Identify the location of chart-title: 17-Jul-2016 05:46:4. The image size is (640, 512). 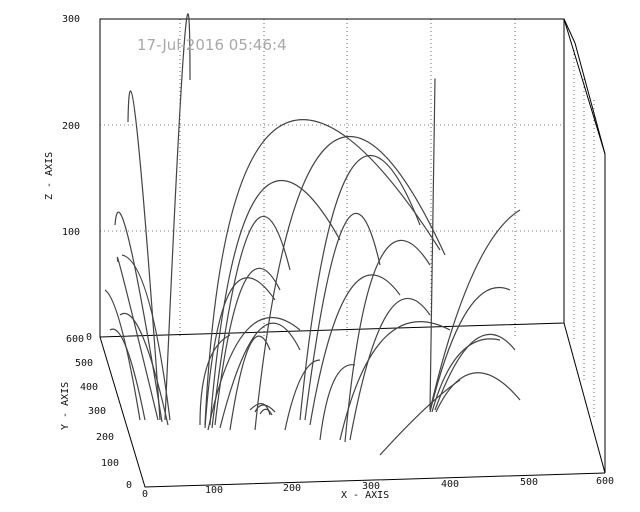
(212, 45).